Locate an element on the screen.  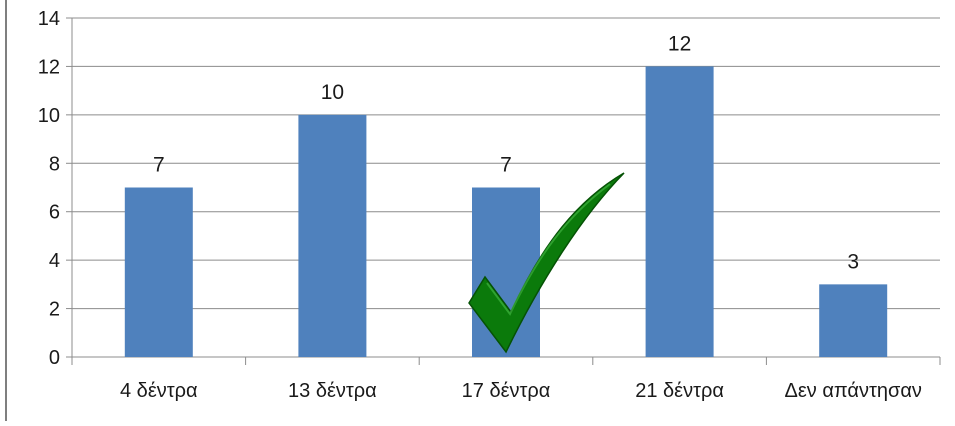
data-label: 12 is located at coordinates (679, 43).